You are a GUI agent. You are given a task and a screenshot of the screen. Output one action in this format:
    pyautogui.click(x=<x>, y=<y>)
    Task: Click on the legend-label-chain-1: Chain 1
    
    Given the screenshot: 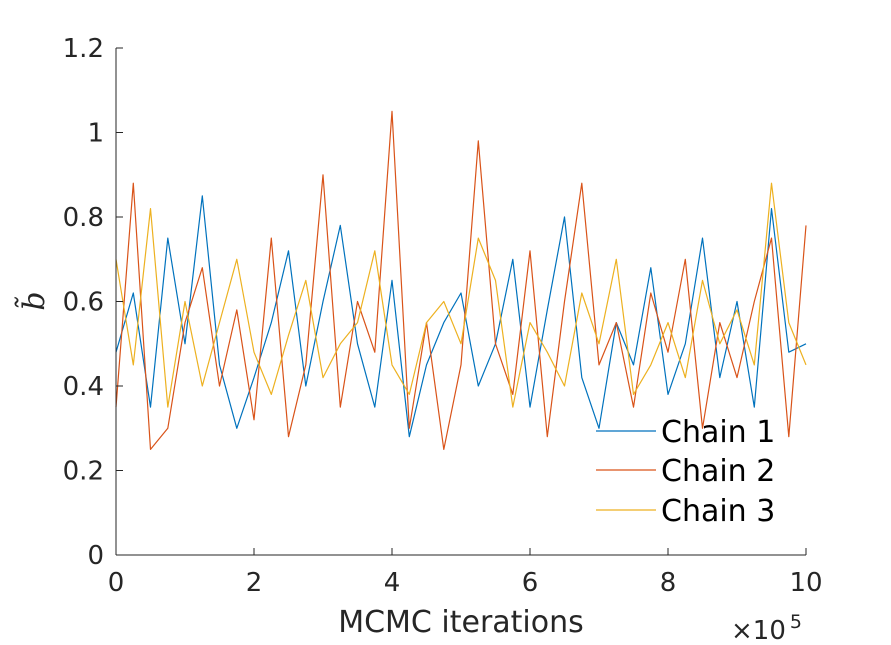 What is the action you would take?
    pyautogui.click(x=718, y=432)
    